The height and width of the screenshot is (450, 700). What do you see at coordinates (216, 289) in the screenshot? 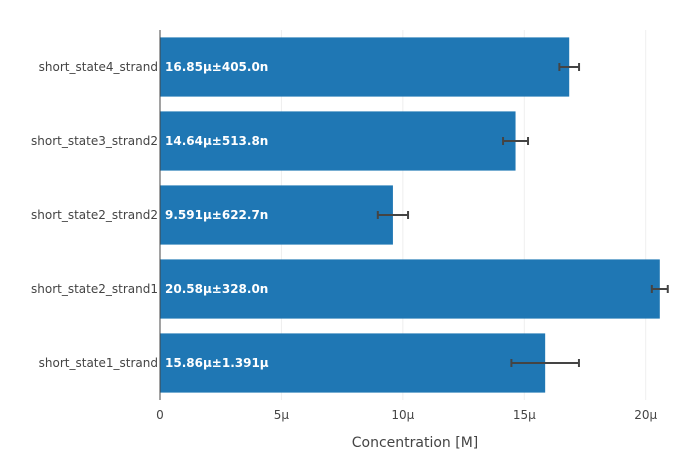
I see `bar-value-label: 20.58µ±328.0n` at bounding box center [216, 289].